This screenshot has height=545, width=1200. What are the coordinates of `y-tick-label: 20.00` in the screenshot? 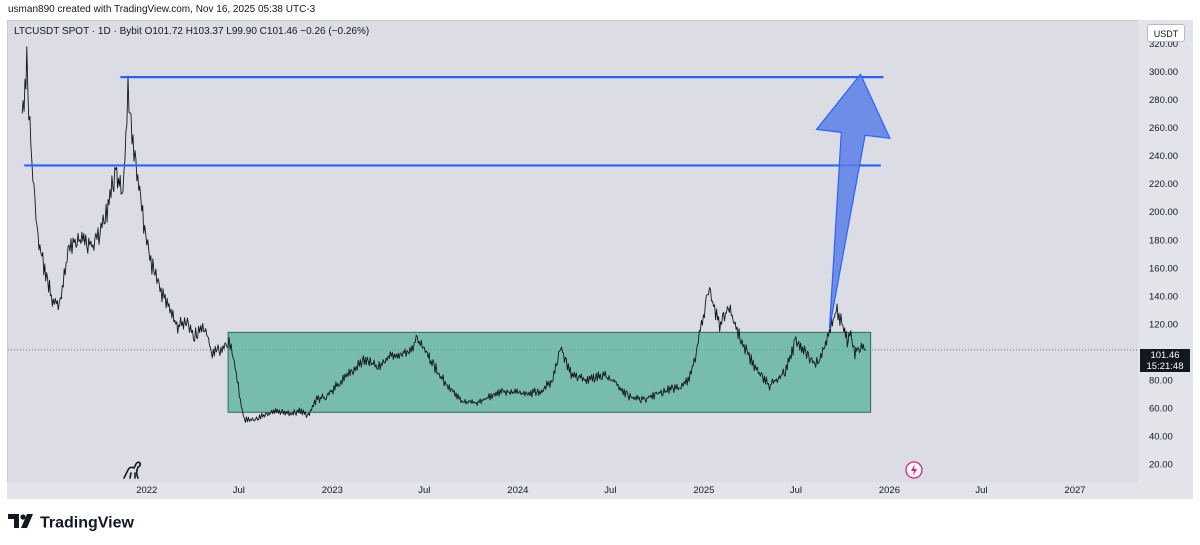 It's located at (1161, 465).